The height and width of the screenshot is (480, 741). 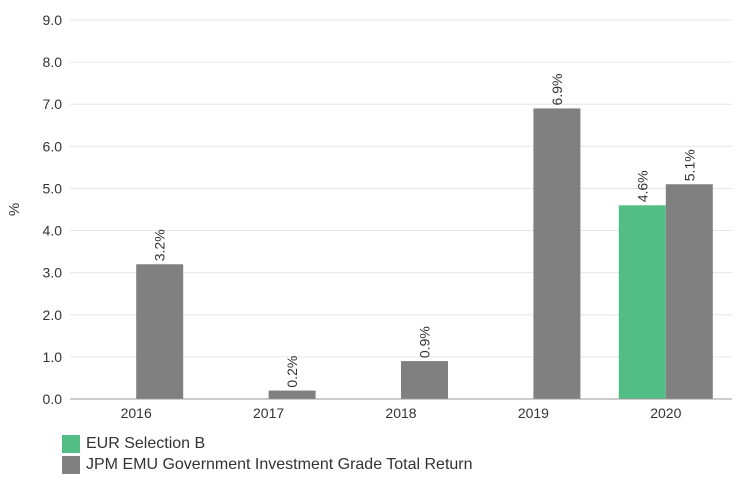 What do you see at coordinates (136, 413) in the screenshot?
I see `x-tick-label: 2016` at bounding box center [136, 413].